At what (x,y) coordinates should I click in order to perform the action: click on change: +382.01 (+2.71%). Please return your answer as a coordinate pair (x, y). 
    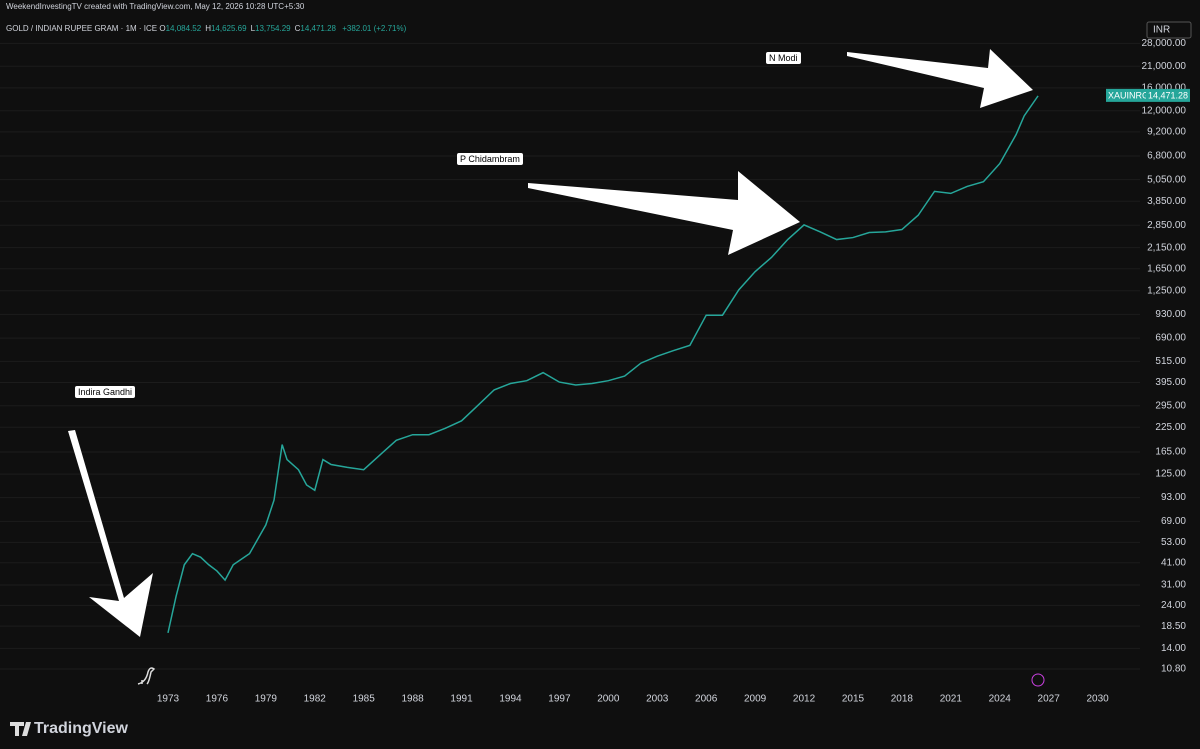
    Looking at the image, I should click on (374, 28).